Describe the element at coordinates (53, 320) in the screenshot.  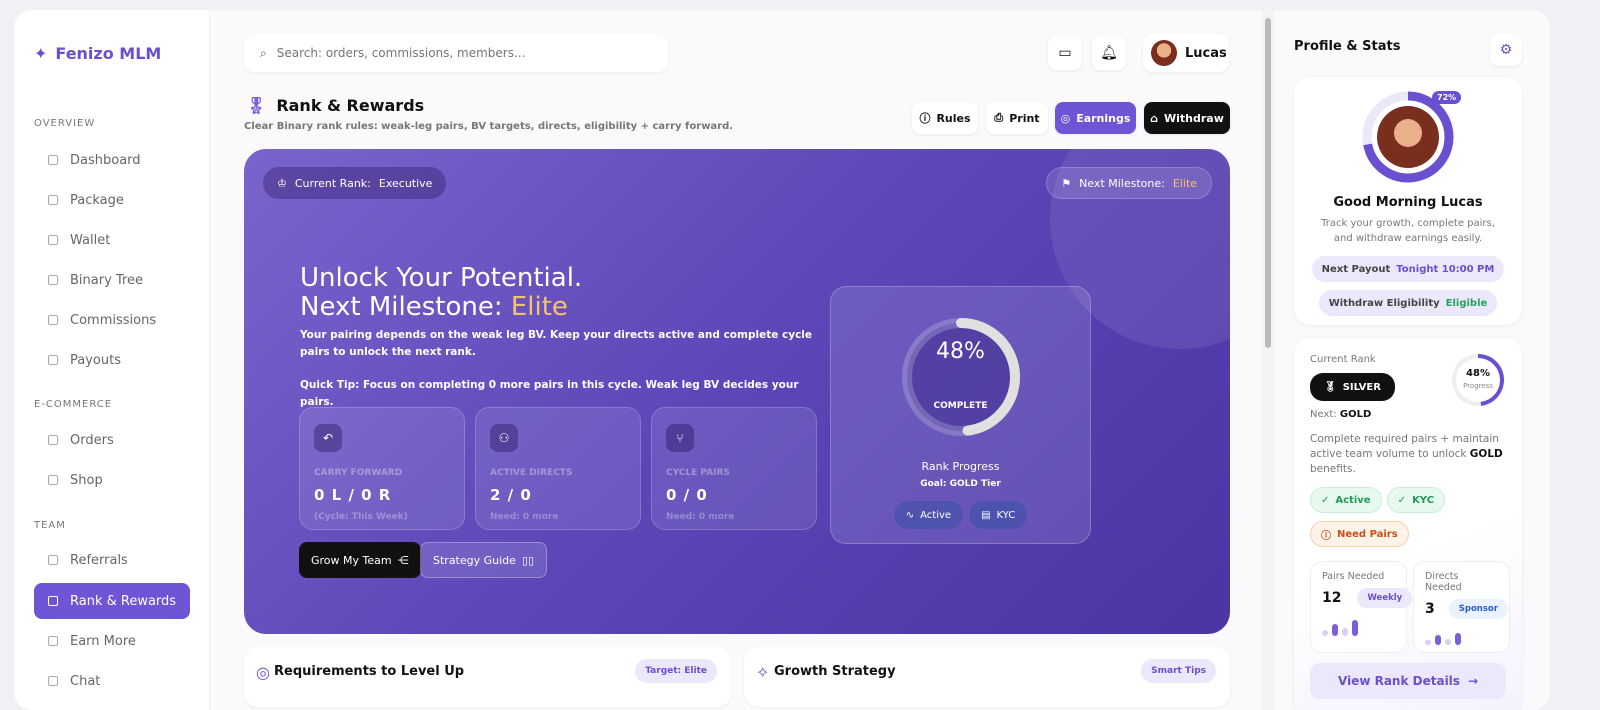
I see `commissions-icon` at that location.